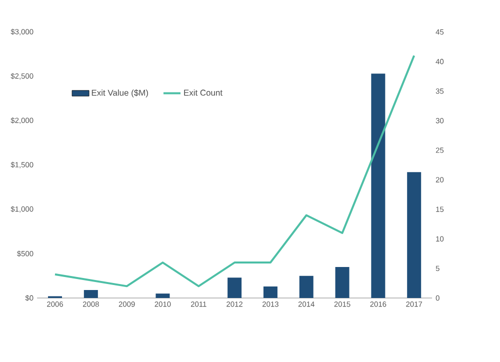 This screenshot has height=362, width=500. I want to click on legend-label: Exit Count, so click(203, 92).